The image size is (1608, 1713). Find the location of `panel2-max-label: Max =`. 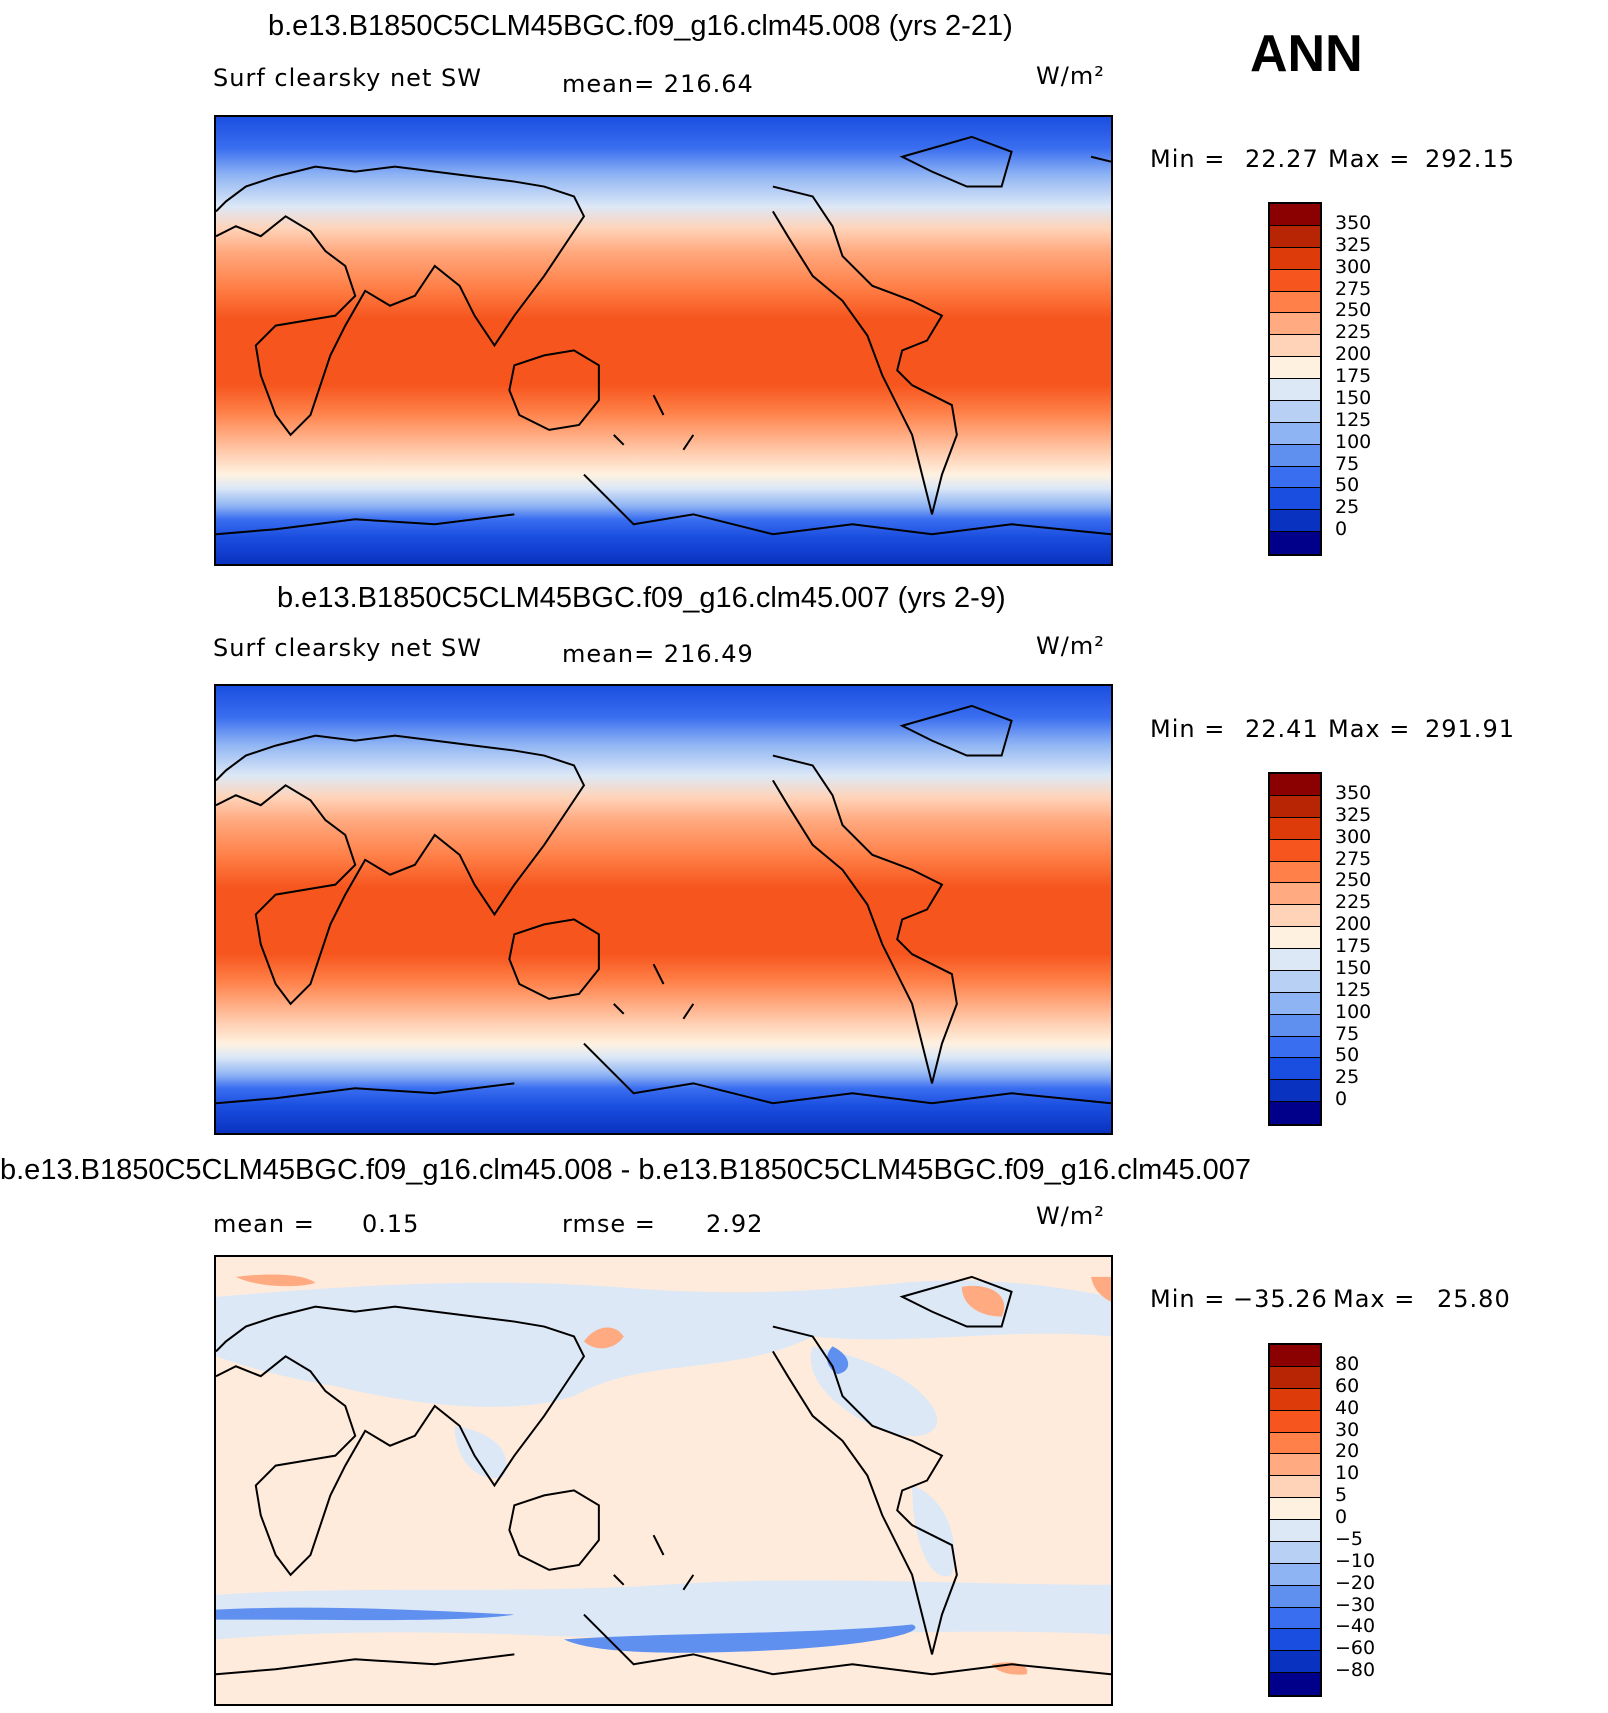

panel2-max-label: Max = is located at coordinates (1369, 729).